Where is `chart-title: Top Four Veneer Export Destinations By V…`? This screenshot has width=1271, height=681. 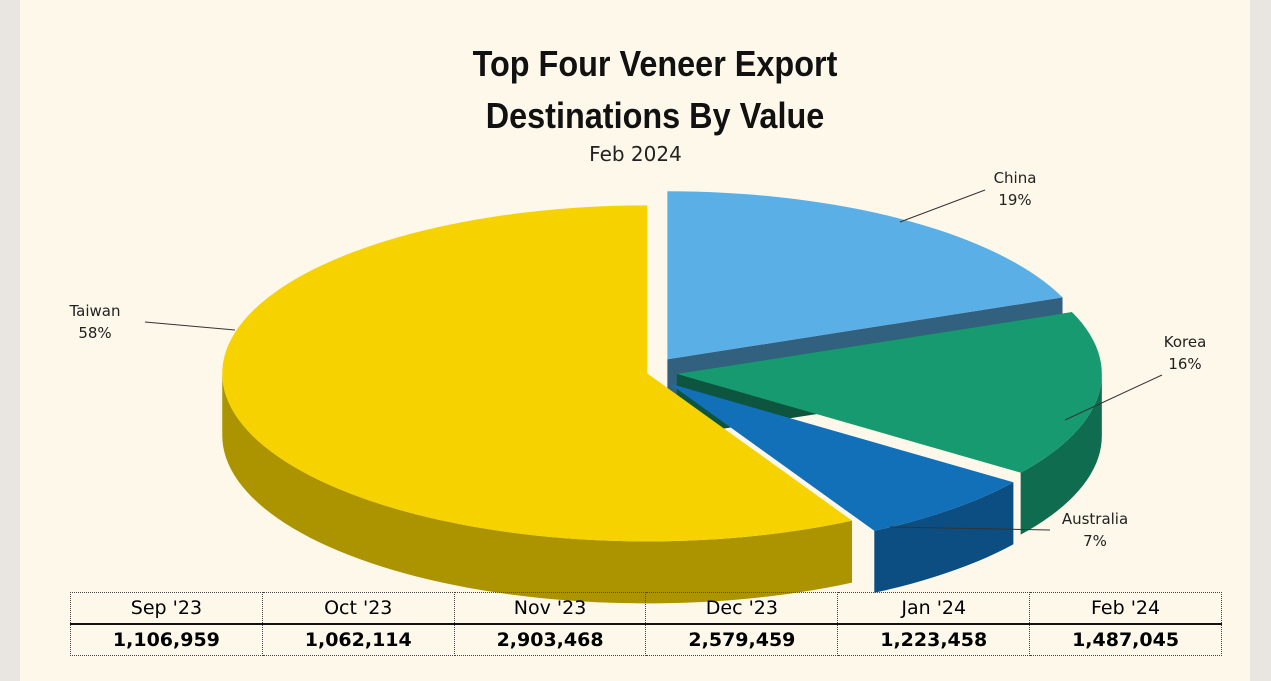
chart-title: Top Four Veneer Export Destinations By V… is located at coordinates (655, 89).